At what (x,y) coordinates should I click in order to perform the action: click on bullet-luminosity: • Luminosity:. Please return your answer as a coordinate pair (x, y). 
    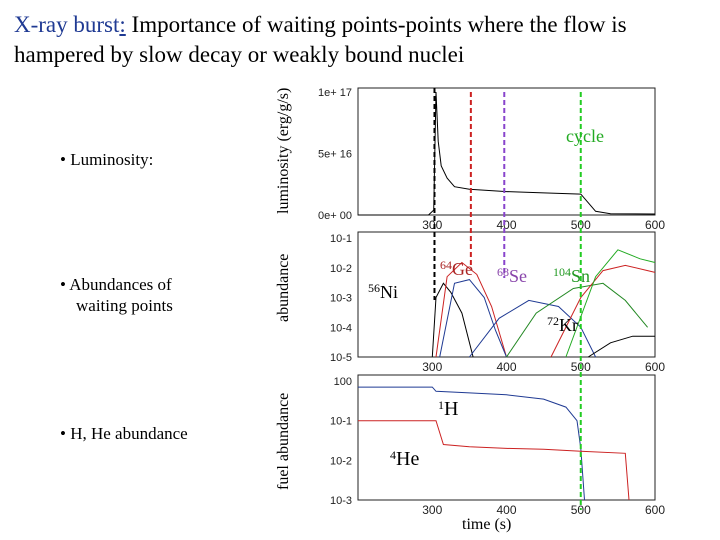
    Looking at the image, I should click on (107, 159).